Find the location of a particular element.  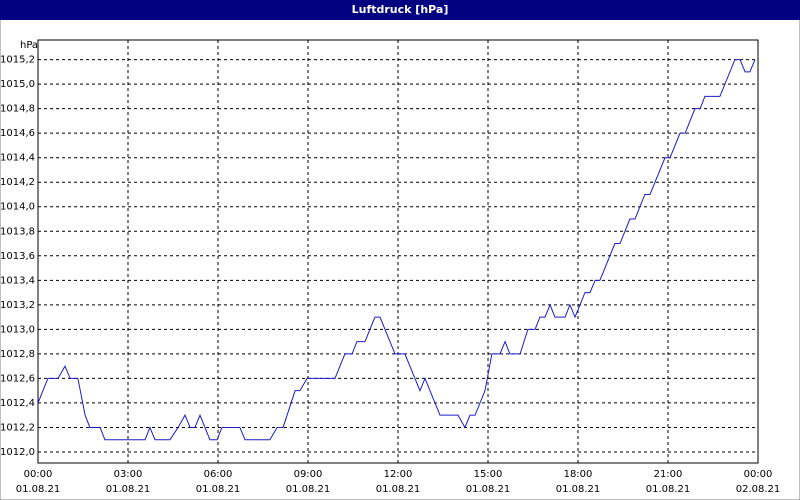

chart-title: Luftdruck [hPa] is located at coordinates (400, 9).